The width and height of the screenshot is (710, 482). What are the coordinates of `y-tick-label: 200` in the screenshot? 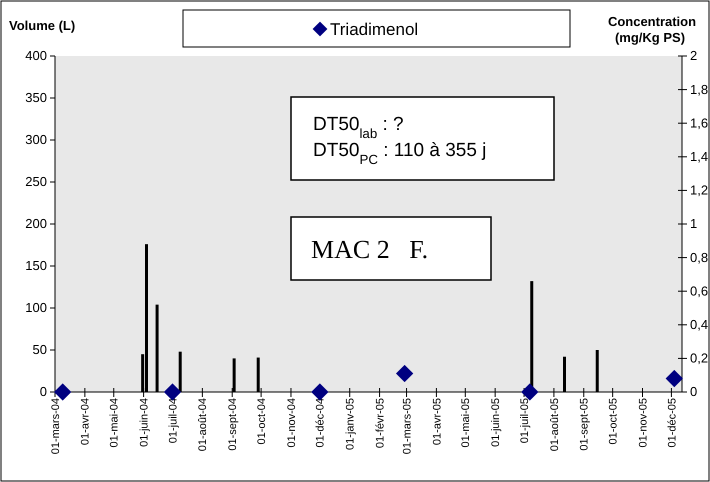 It's located at (36, 224).